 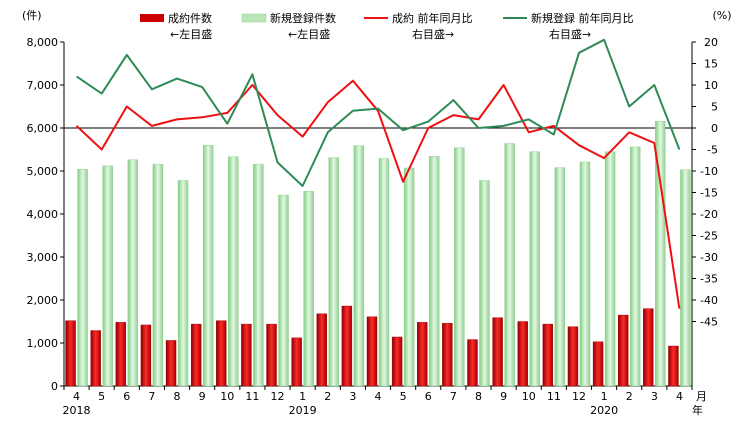 What do you see at coordinates (709, 171) in the screenshot?
I see `right-tick-label: -10` at bounding box center [709, 171].